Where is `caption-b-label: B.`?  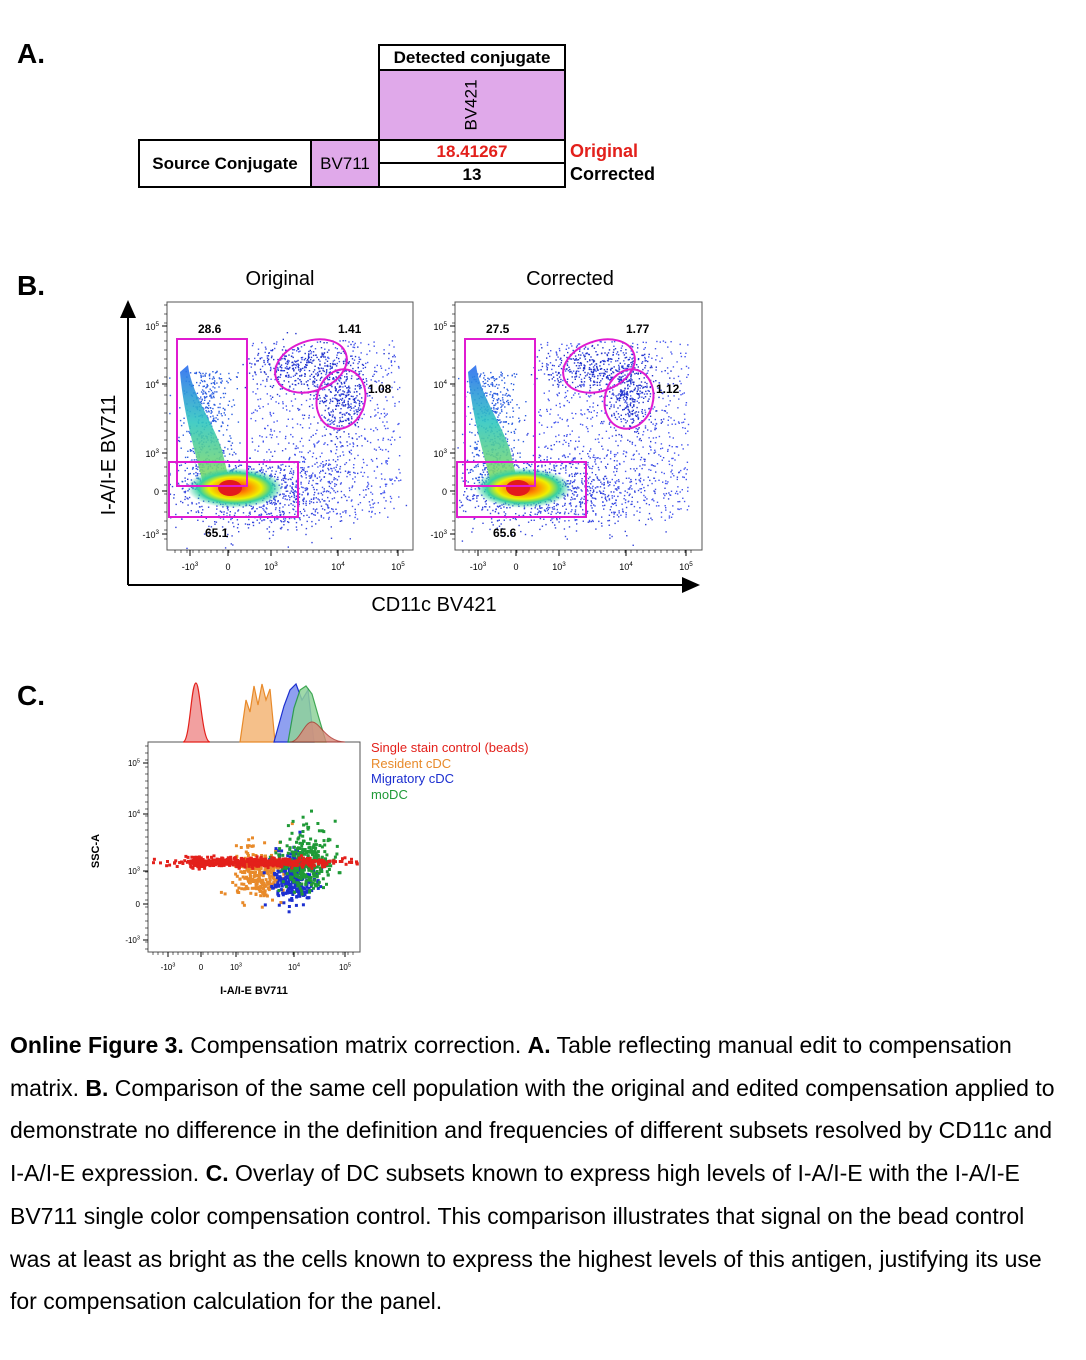
caption-b-label: B. is located at coordinates (97, 1087).